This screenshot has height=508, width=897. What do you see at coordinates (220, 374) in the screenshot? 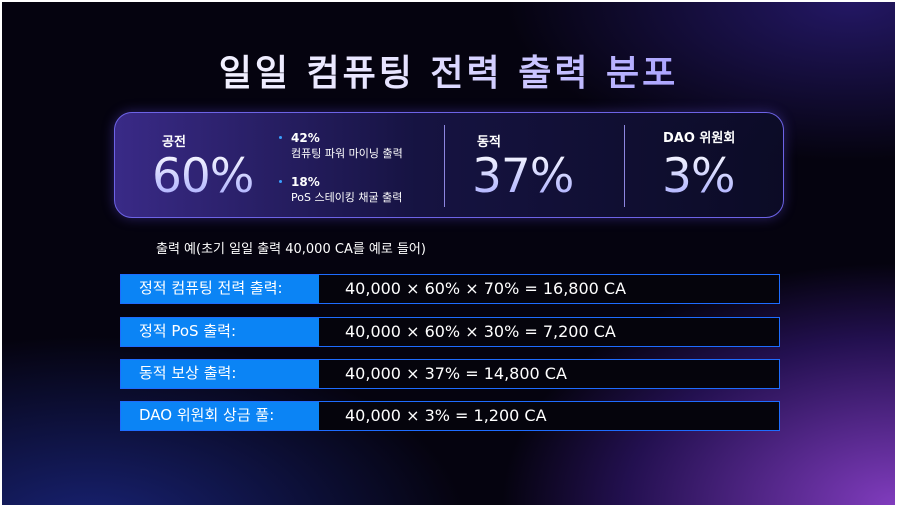
I see `output-row-label: 동적 보상 출력:` at bounding box center [220, 374].